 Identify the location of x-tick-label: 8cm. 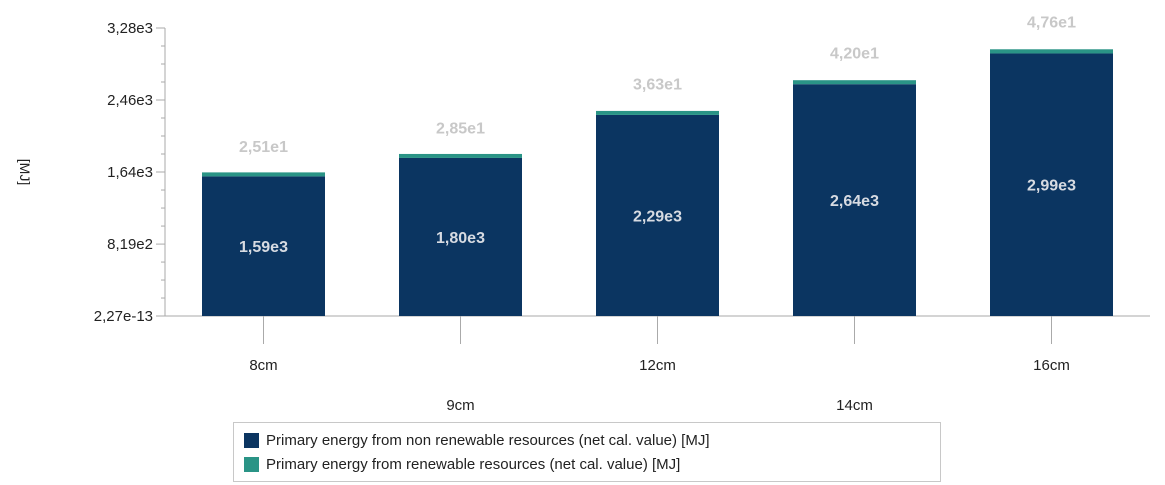
(263, 365).